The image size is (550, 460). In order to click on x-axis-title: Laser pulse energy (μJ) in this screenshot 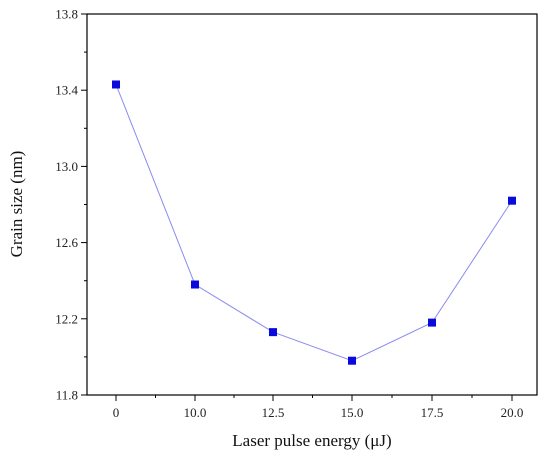, I will do `click(311, 440)`.